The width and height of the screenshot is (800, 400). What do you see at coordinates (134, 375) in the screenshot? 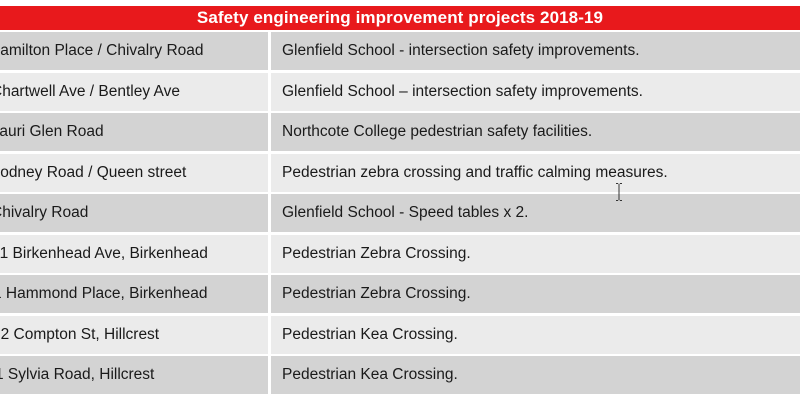
I see `location-cell: 1 Sylvia Road, Hillcrest` at bounding box center [134, 375].